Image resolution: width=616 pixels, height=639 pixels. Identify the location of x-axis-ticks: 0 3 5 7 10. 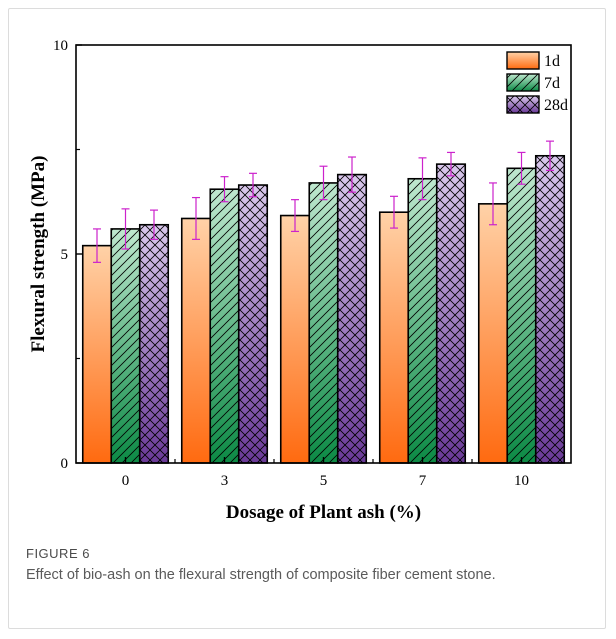
(325, 473).